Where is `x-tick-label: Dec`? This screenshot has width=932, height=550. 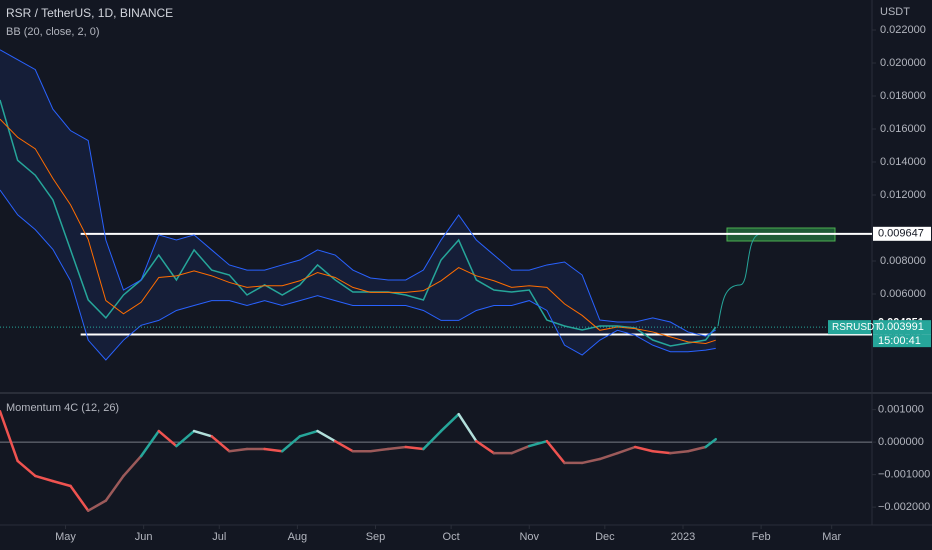 x-tick-label: Dec is located at coordinates (605, 537).